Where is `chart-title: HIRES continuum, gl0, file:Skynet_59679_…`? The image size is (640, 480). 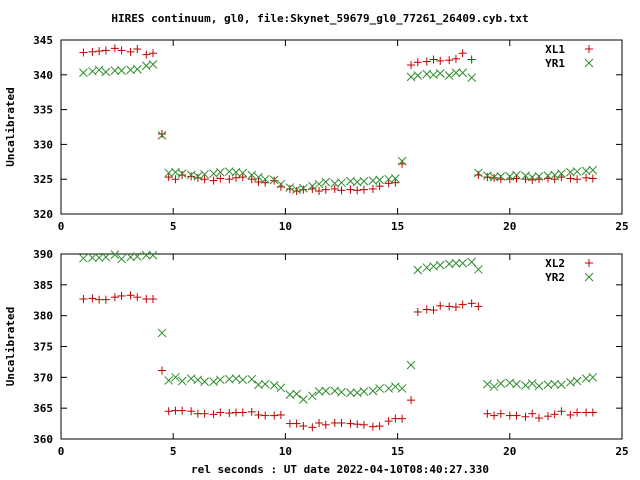 chart-title: HIRES continuum, gl0, file:Skynet_59679_… is located at coordinates (320, 18).